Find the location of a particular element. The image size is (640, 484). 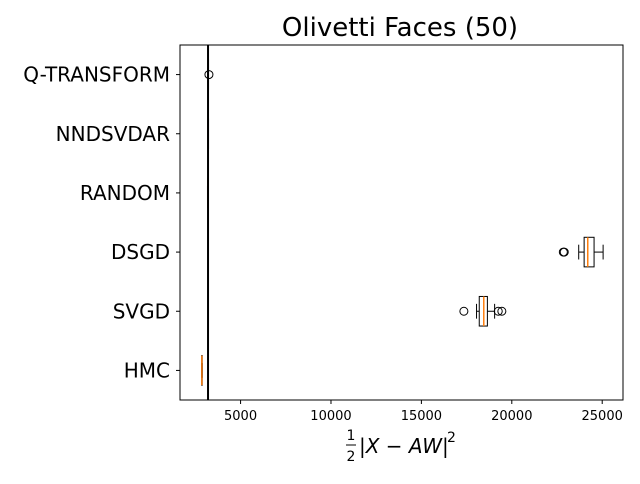

box-dsgd is located at coordinates (589, 252).